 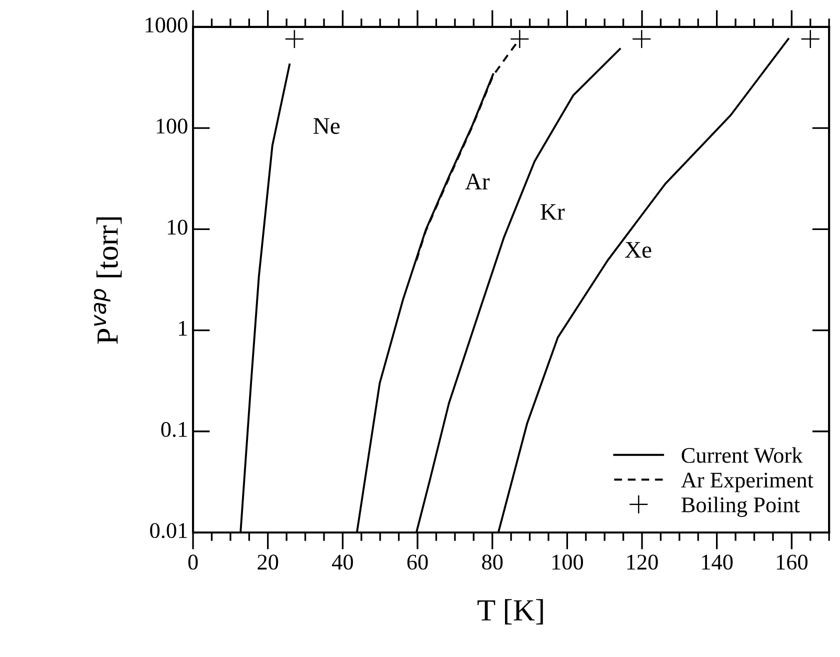 What do you see at coordinates (168, 530) in the screenshot?
I see `y-tick-label: 0.01` at bounding box center [168, 530].